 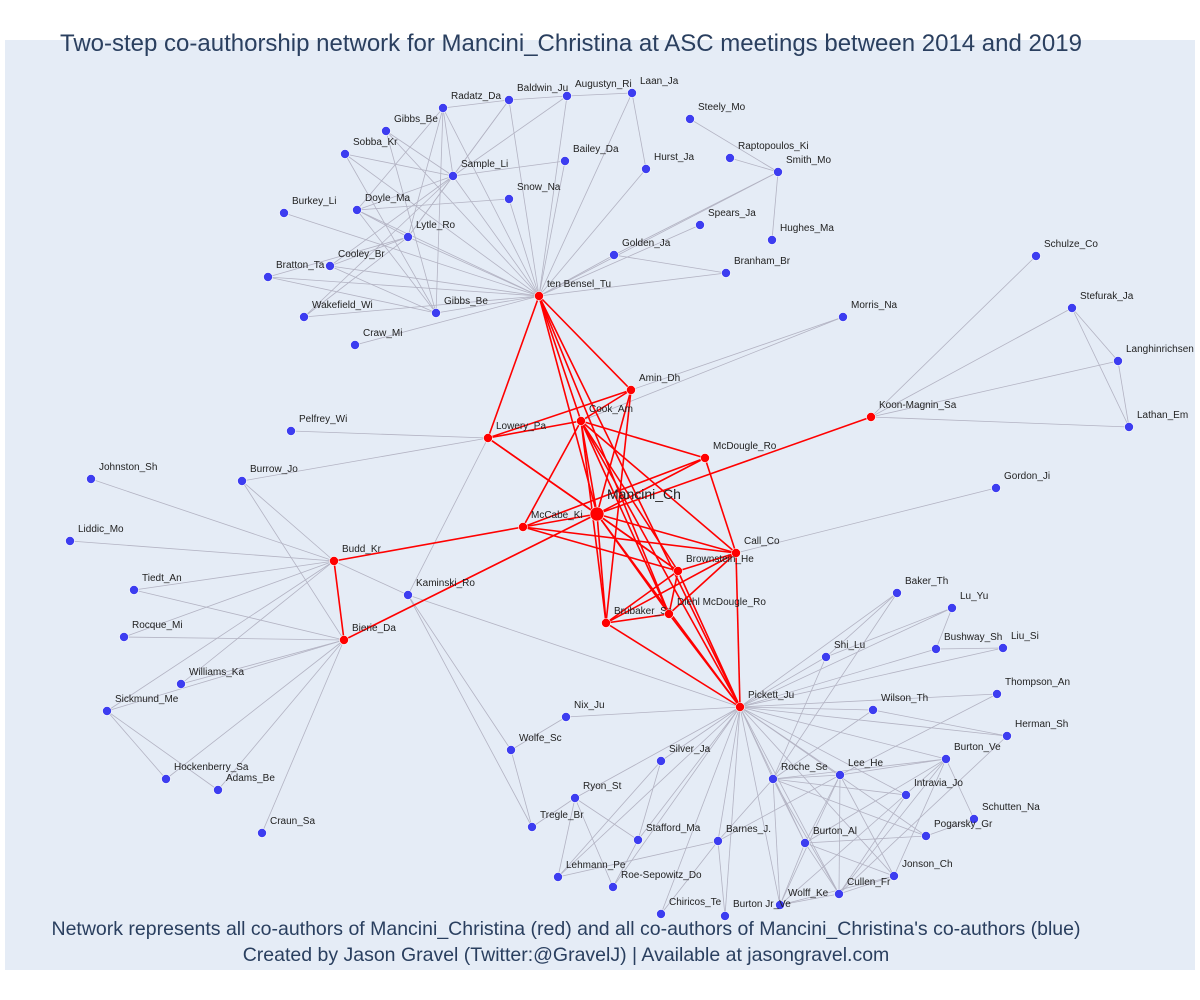 I want to click on node-koon-magnin-sa: Koon-Magnin_Sa, so click(x=911, y=411).